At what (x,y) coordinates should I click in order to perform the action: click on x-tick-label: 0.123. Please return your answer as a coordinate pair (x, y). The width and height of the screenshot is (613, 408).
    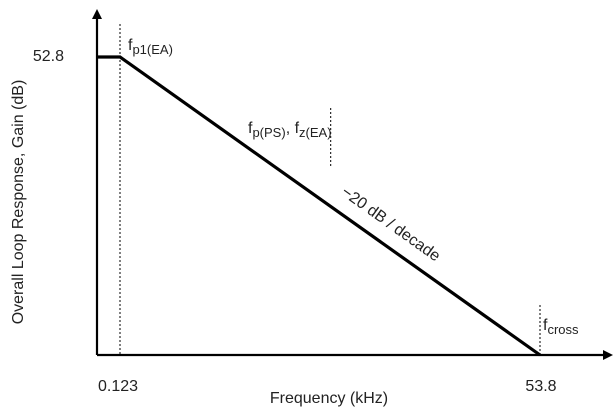
    Looking at the image, I should click on (118, 386).